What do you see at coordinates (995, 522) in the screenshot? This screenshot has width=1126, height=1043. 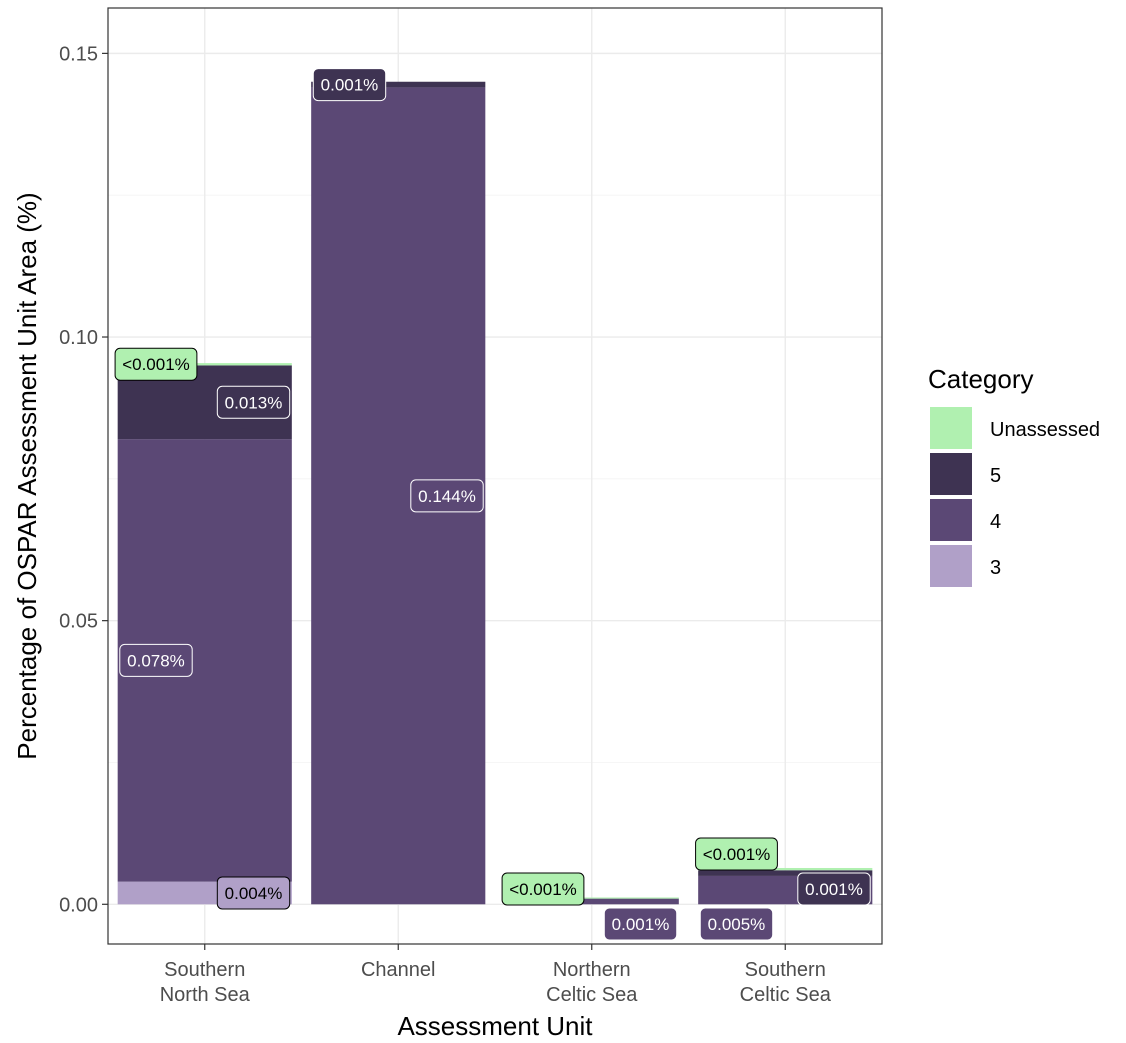 I see `legend-label: 4` at bounding box center [995, 522].